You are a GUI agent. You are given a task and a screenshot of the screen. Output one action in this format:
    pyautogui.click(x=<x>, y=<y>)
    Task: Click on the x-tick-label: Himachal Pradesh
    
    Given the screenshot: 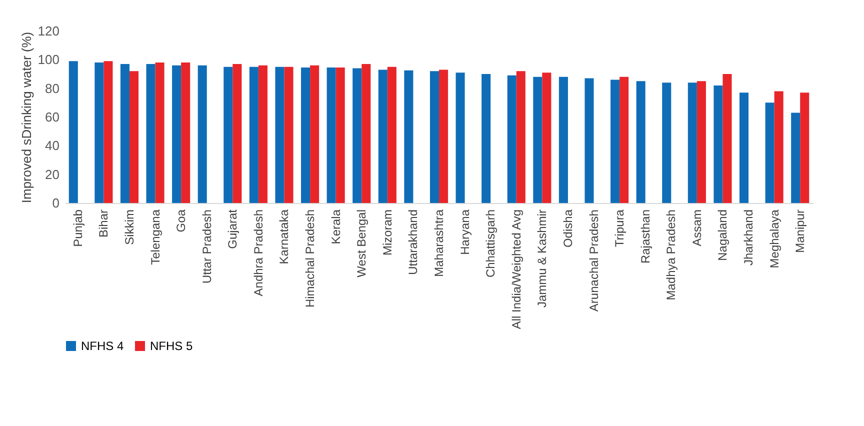 What is the action you would take?
    pyautogui.click(x=310, y=259)
    